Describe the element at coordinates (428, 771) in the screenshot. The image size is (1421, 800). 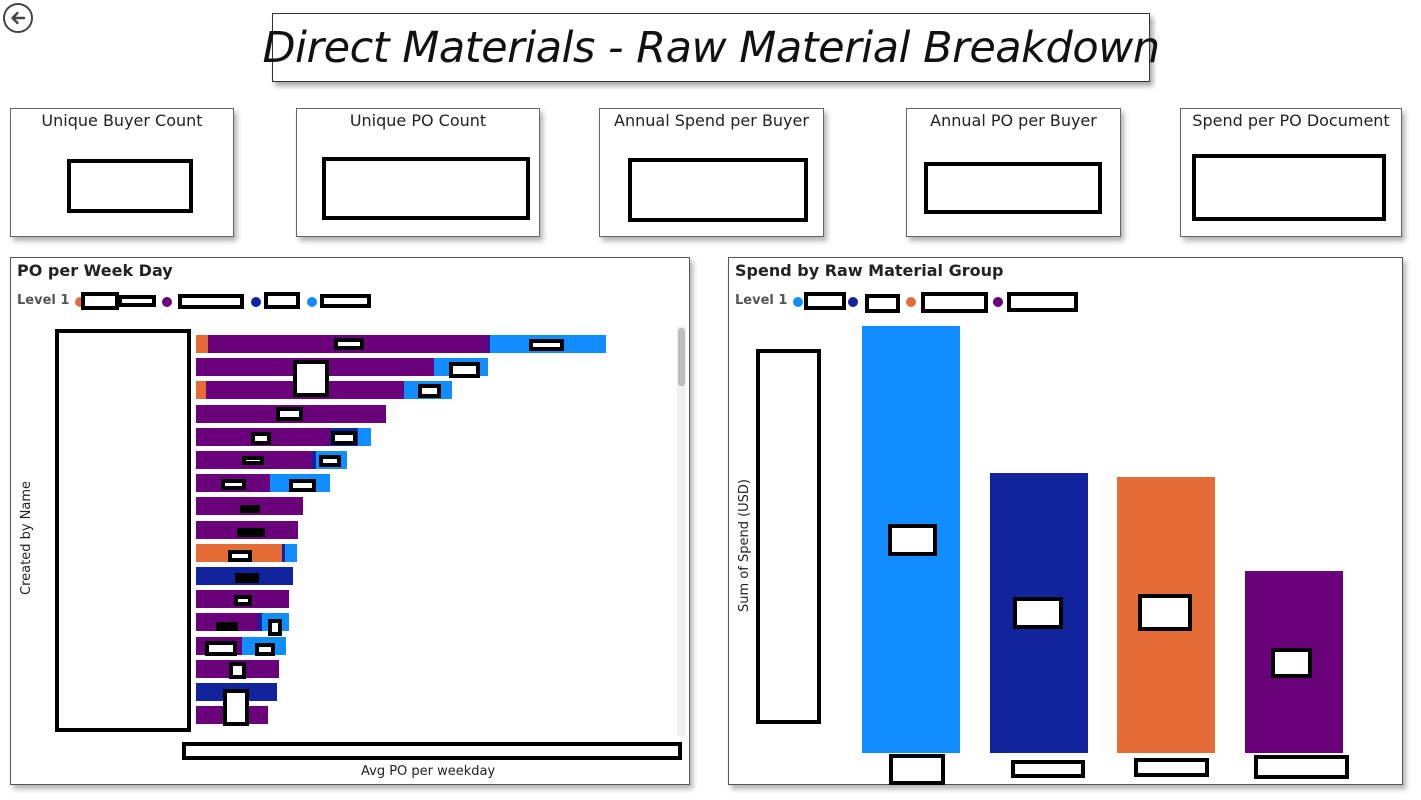
I see `x-axis-label: Avg PO per weekday` at that location.